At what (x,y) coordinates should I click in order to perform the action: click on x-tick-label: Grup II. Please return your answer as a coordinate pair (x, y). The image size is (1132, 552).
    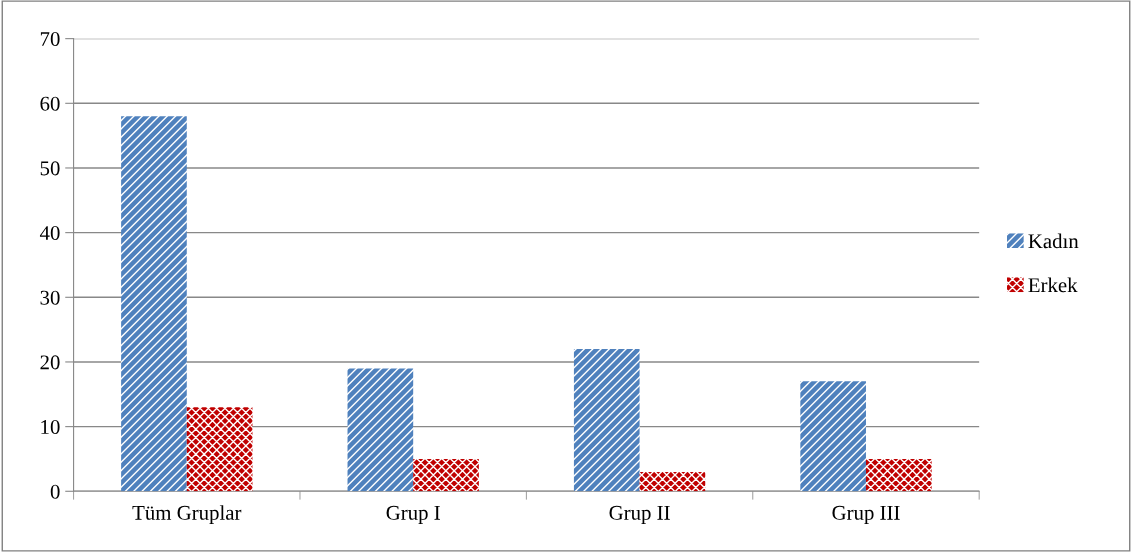
    Looking at the image, I should click on (639, 515).